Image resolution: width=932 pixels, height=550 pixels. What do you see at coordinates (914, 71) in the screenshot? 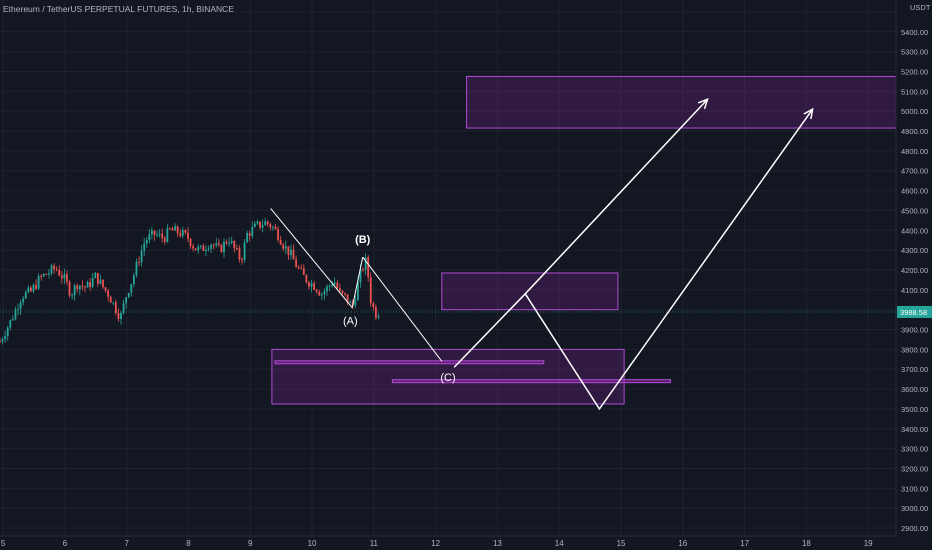
I see `price-tick-label: 5200.00` at bounding box center [914, 71].